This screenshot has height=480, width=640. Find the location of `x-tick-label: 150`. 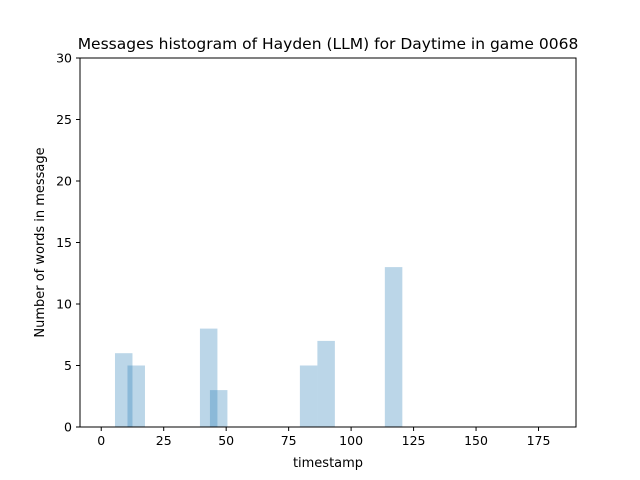

x-tick-label: 150 is located at coordinates (476, 440).